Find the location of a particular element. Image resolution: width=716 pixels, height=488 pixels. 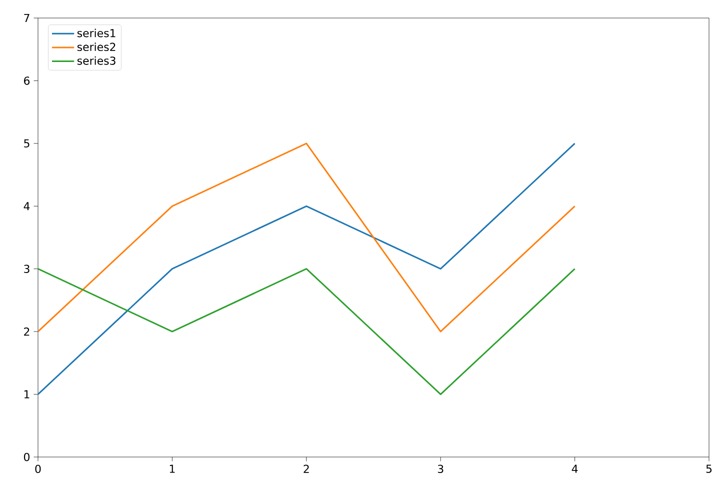

x-tick-label: 2 is located at coordinates (306, 468).